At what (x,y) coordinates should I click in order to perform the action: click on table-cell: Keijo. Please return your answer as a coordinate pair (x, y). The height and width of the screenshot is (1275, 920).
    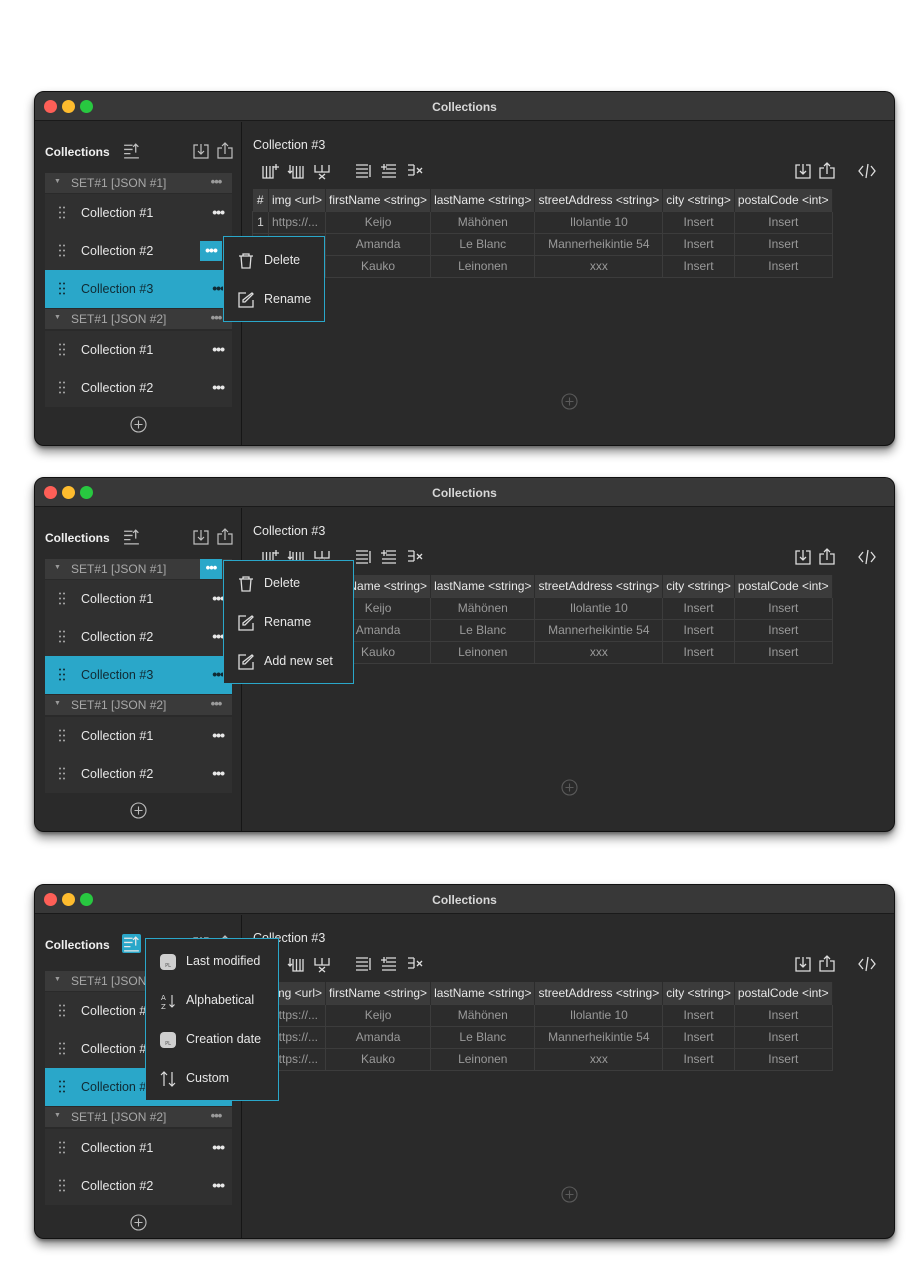
    Looking at the image, I should click on (378, 222).